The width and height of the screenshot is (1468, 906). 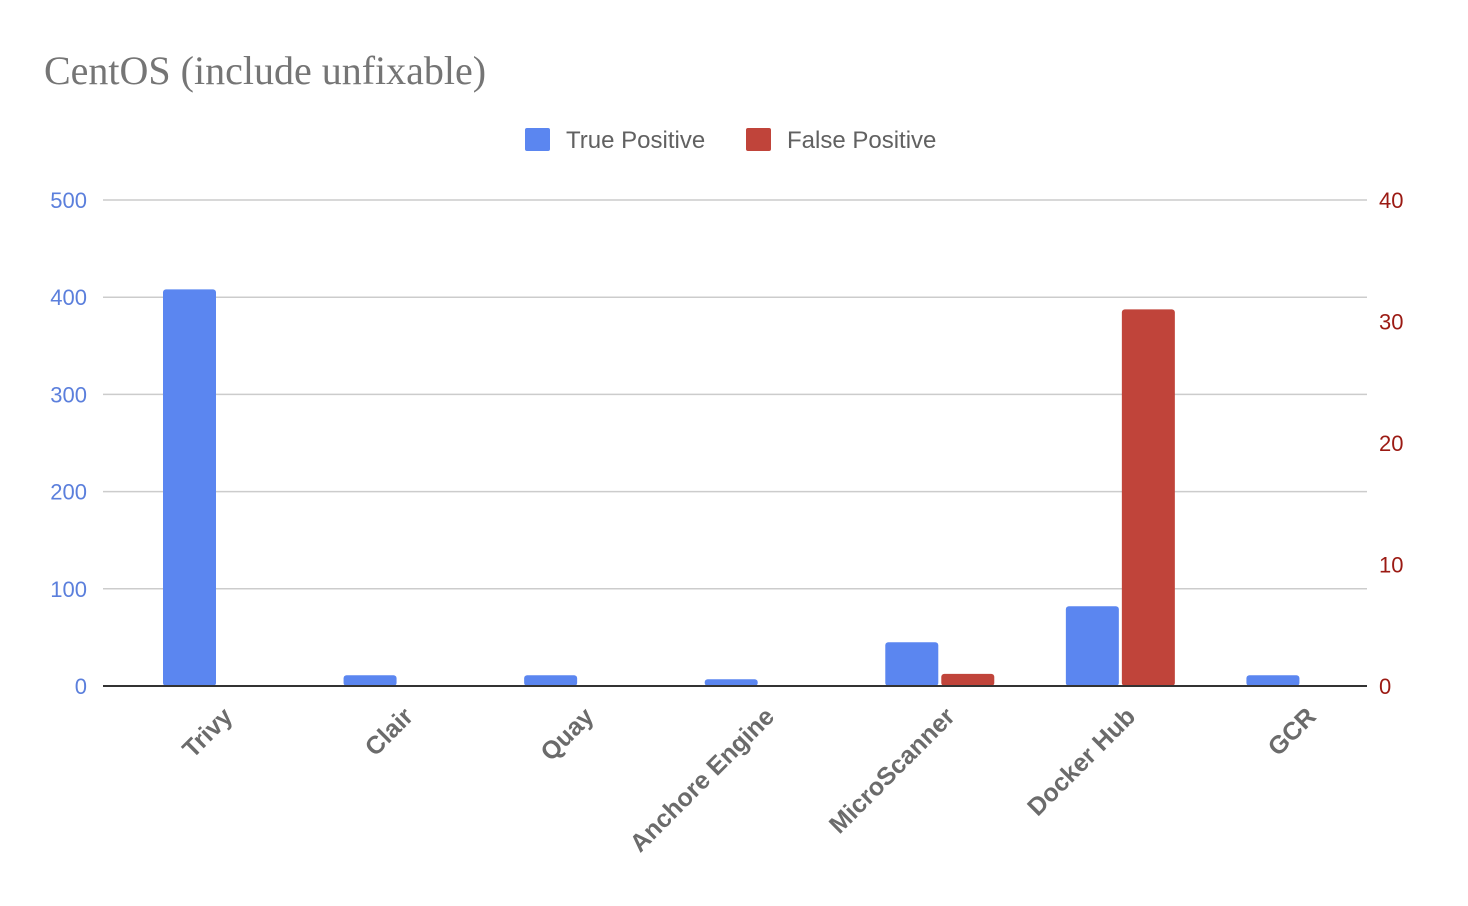 What do you see at coordinates (389, 731) in the screenshot?
I see `category-label: Clair` at bounding box center [389, 731].